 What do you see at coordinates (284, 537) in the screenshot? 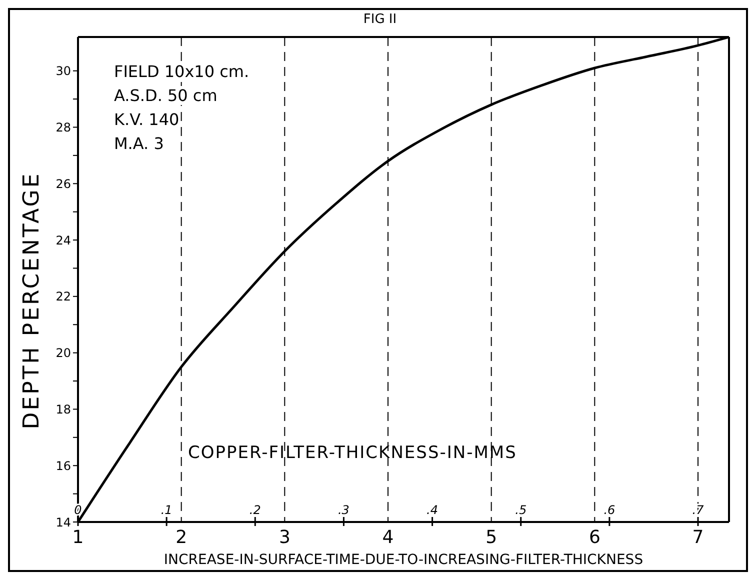
I see `x-tick-label: 3` at bounding box center [284, 537].